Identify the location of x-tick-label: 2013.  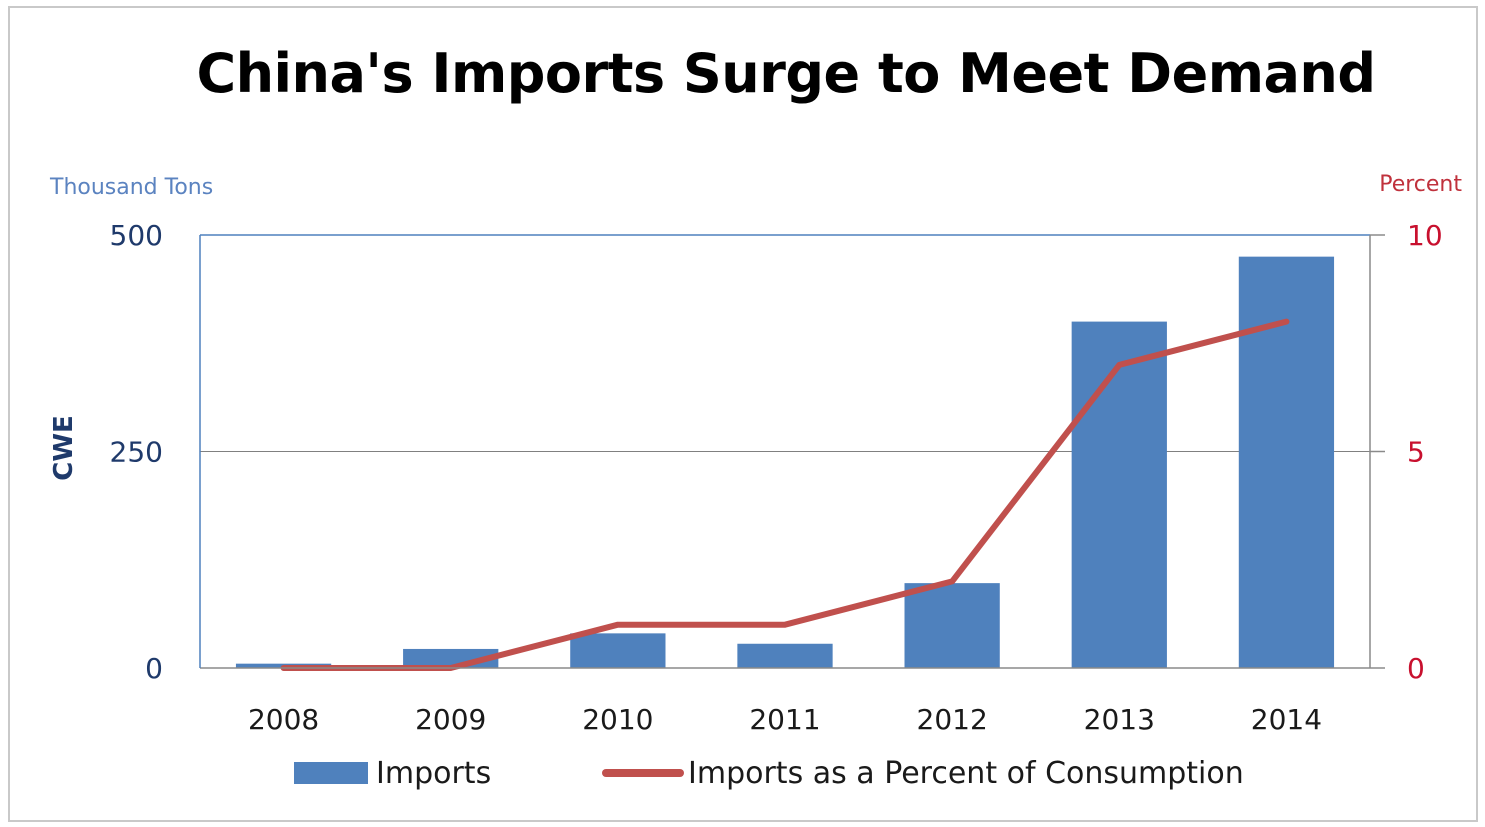
(1119, 719).